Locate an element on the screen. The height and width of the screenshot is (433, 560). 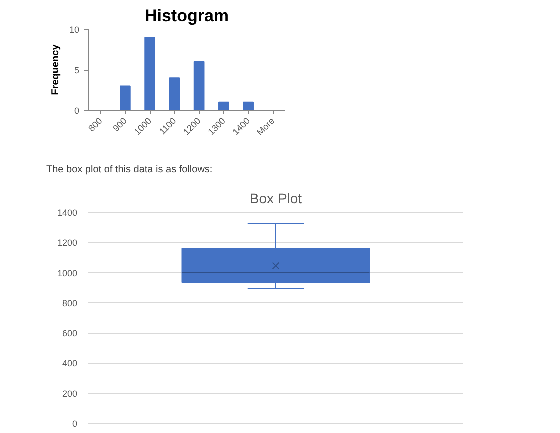
y-tick-label: 800 is located at coordinates (70, 303).